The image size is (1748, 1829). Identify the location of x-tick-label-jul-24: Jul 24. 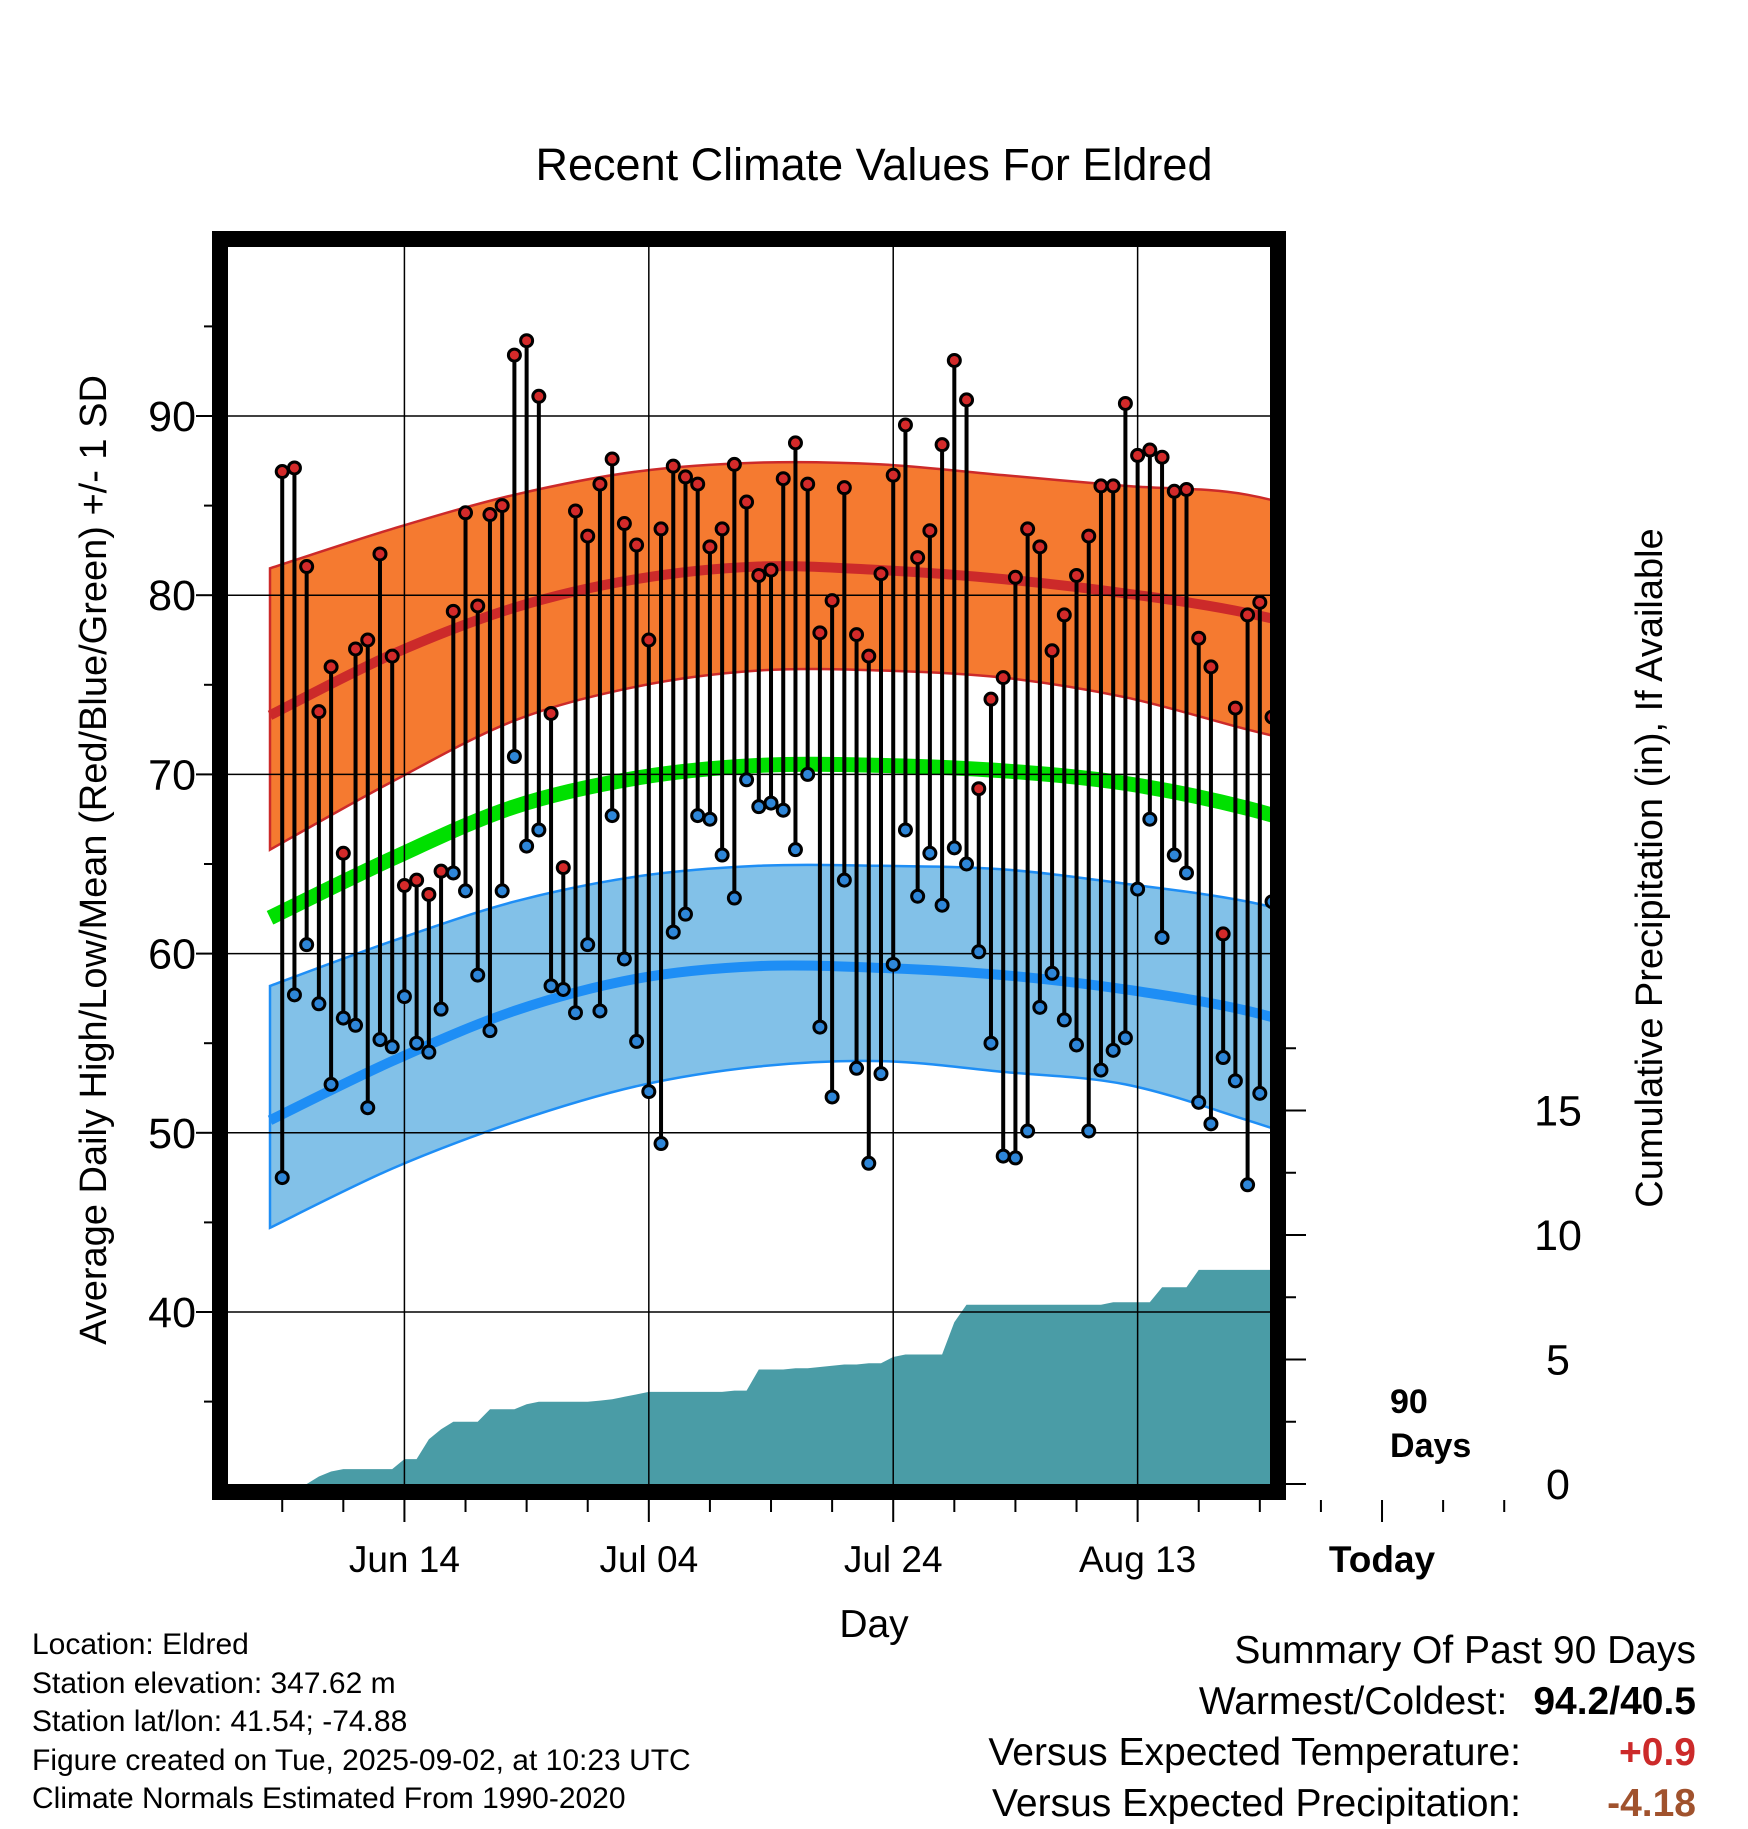
(893, 1559).